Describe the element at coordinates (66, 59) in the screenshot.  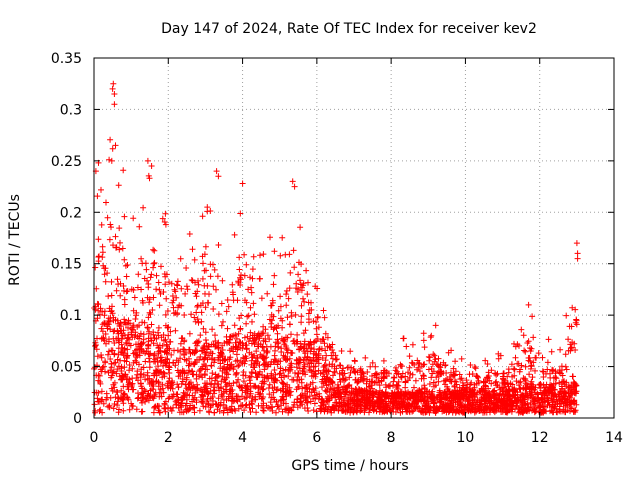
I see `y-tick-label: 0.35` at that location.